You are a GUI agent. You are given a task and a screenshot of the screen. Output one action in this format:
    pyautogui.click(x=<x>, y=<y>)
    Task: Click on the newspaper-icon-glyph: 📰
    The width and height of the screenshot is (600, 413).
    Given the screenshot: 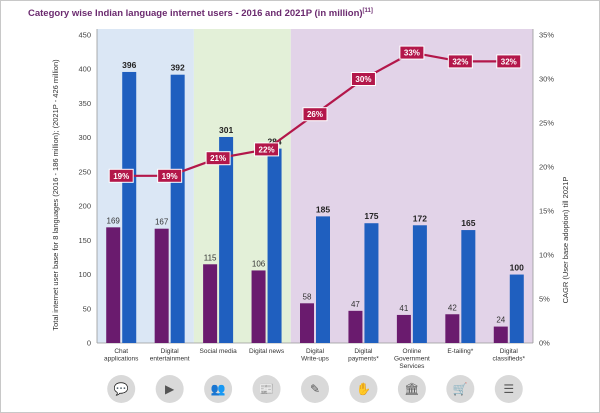 What is the action you would take?
    pyautogui.click(x=266, y=389)
    